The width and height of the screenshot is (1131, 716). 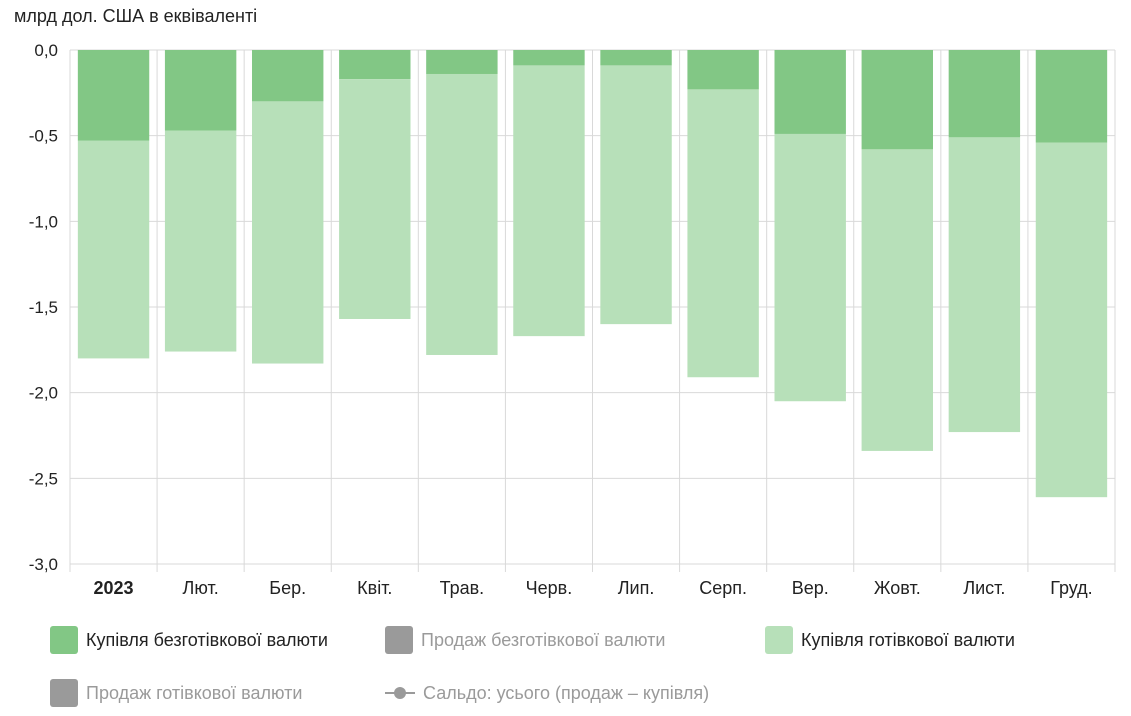 What do you see at coordinates (136, 16) in the screenshot?
I see `y-axis-unit-label: млрд дол. США в еквіваленті` at bounding box center [136, 16].